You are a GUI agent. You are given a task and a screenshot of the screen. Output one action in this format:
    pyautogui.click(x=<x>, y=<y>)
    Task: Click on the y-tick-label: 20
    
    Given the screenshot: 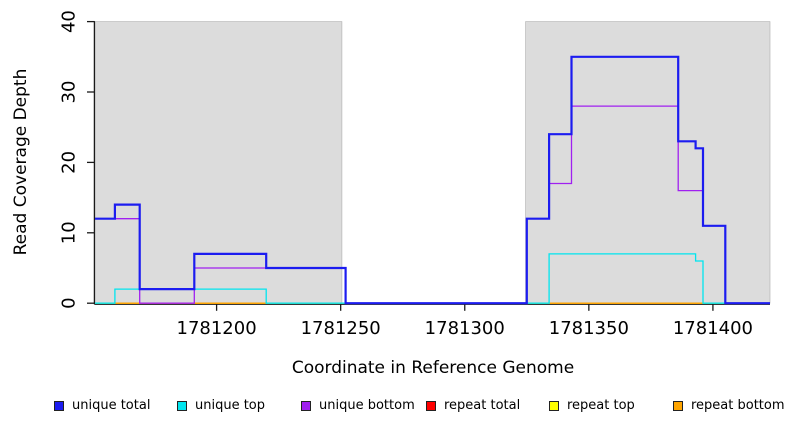 What is the action you would take?
    pyautogui.click(x=69, y=162)
    